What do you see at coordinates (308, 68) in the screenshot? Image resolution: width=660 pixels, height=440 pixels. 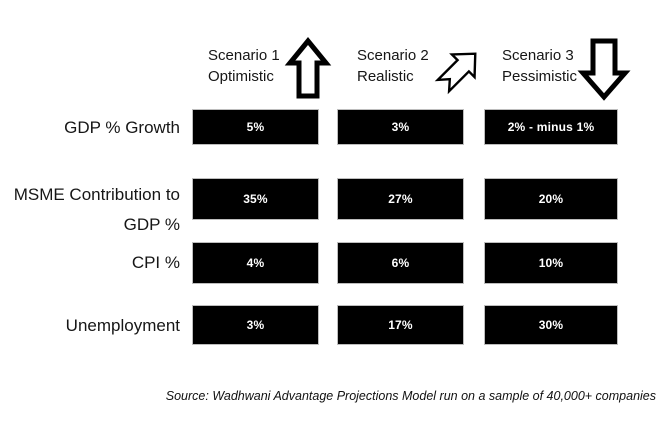 I see `up-arrow-icon` at bounding box center [308, 68].